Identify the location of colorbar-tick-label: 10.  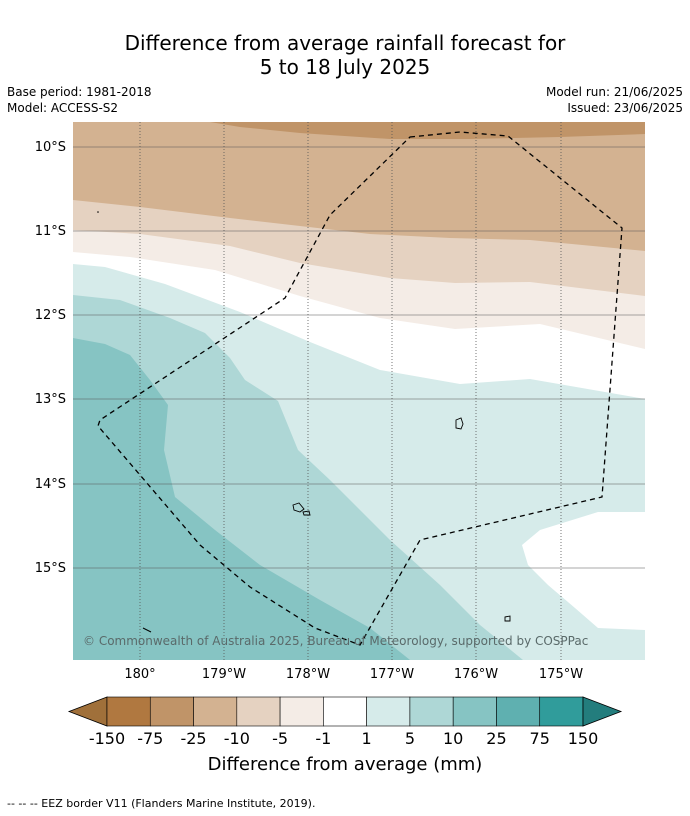
(453, 738).